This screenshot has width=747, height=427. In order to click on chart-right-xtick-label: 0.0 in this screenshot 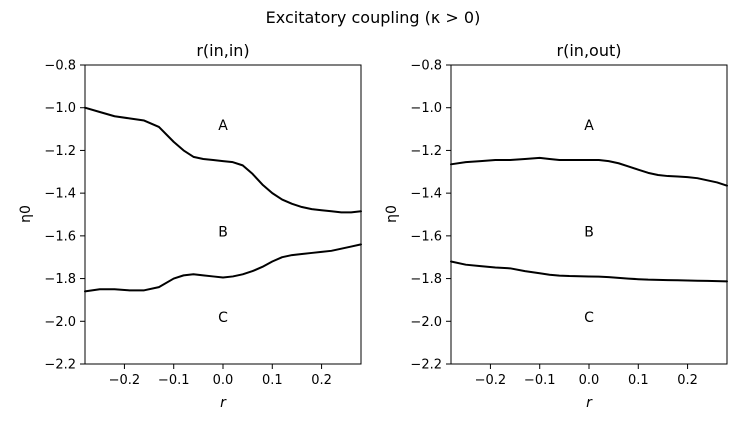, I will do `click(589, 380)`.